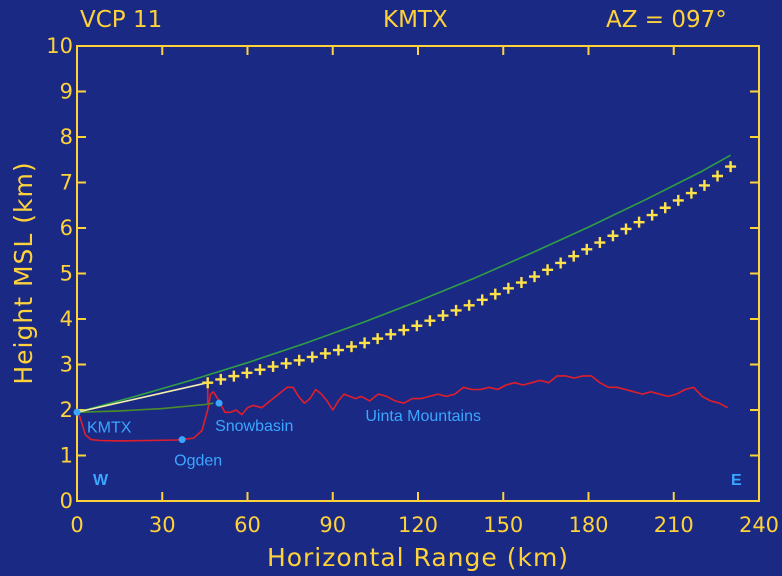 This screenshot has width=782, height=576. What do you see at coordinates (588, 525) in the screenshot?
I see `x-tick-label: 180` at bounding box center [588, 525].